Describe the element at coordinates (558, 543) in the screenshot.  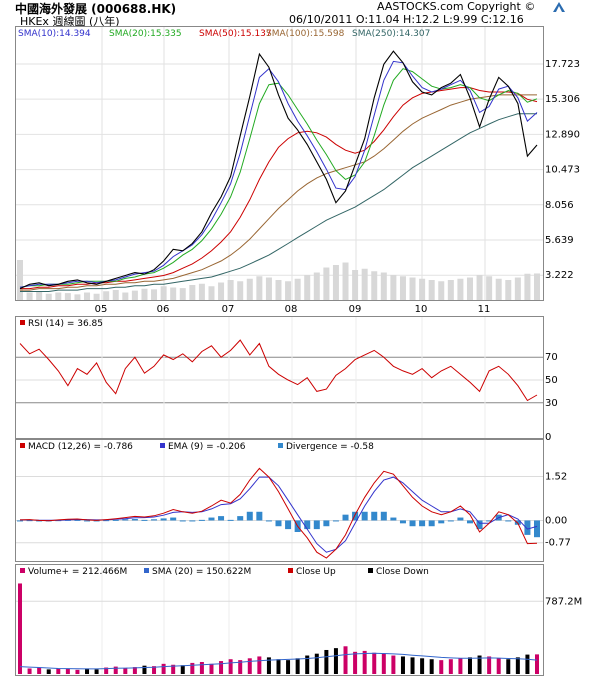
I see `macd-tick-label: -0.77` at that location.